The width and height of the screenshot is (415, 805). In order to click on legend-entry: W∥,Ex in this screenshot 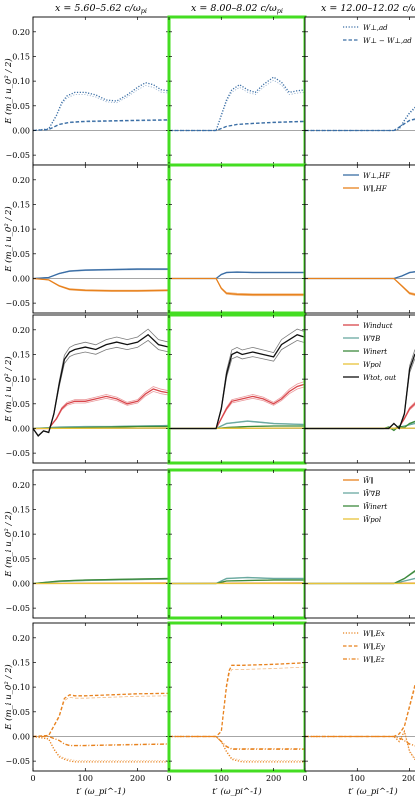, I will do `click(374, 634)`.